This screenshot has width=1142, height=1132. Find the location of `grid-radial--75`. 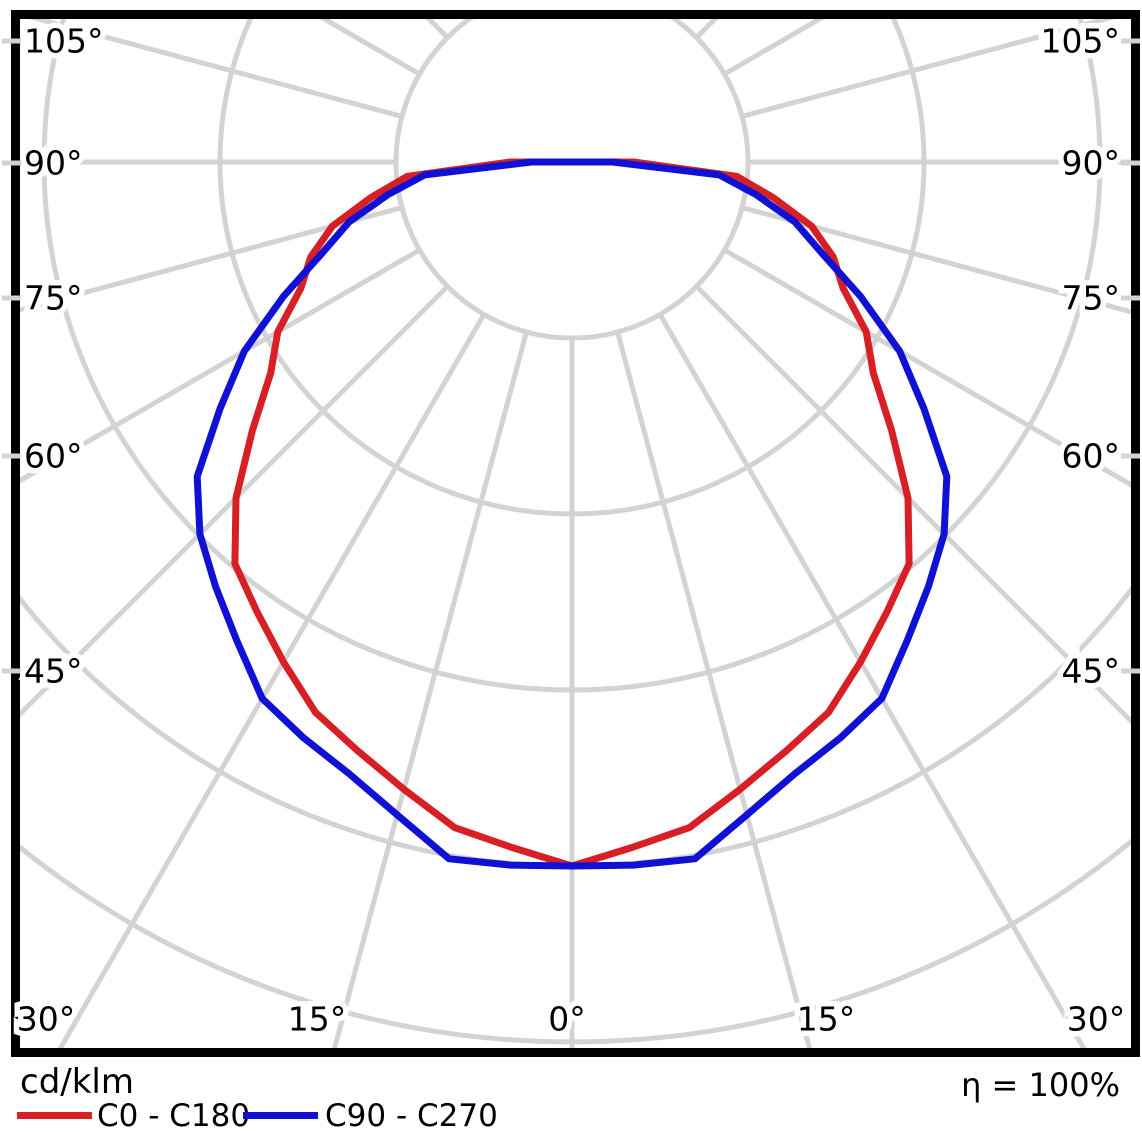

grid-radial--75 is located at coordinates (211, 259).